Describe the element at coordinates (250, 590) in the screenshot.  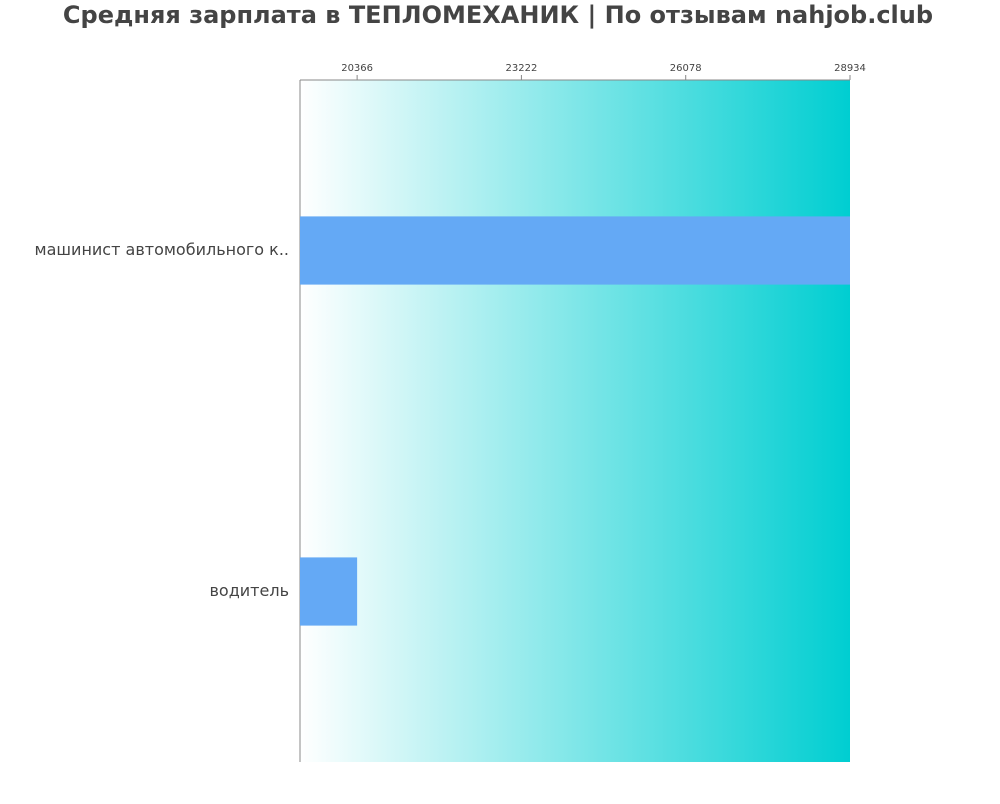
I see `y-tick-label: водитель` at that location.